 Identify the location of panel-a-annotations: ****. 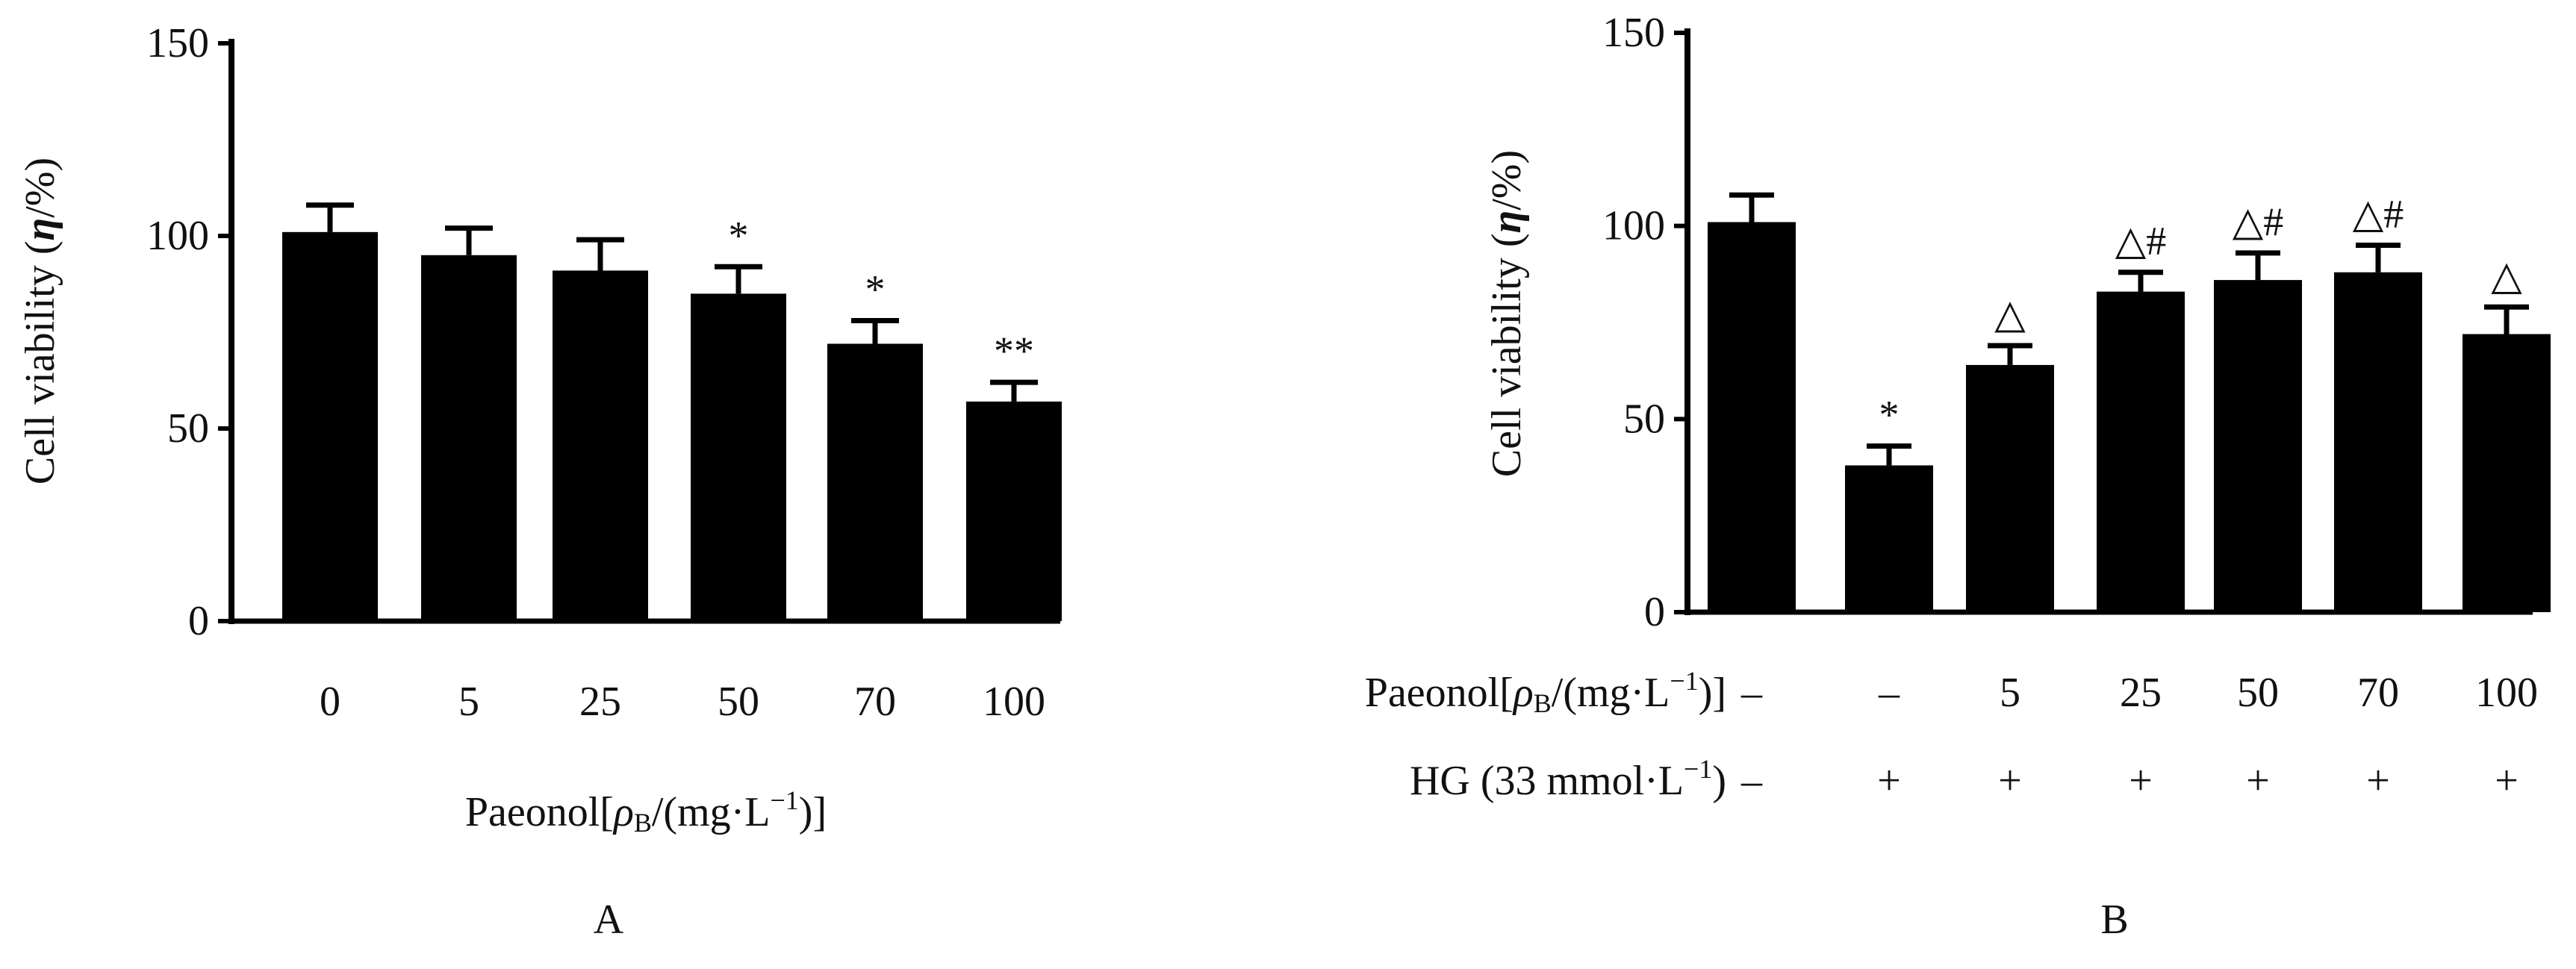
(882, 293).